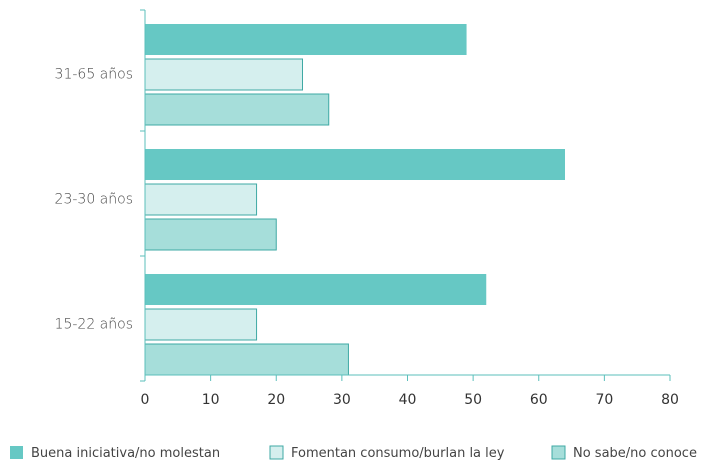  What do you see at coordinates (670, 400) in the screenshot?
I see `x-tick-label: 80` at bounding box center [670, 400].